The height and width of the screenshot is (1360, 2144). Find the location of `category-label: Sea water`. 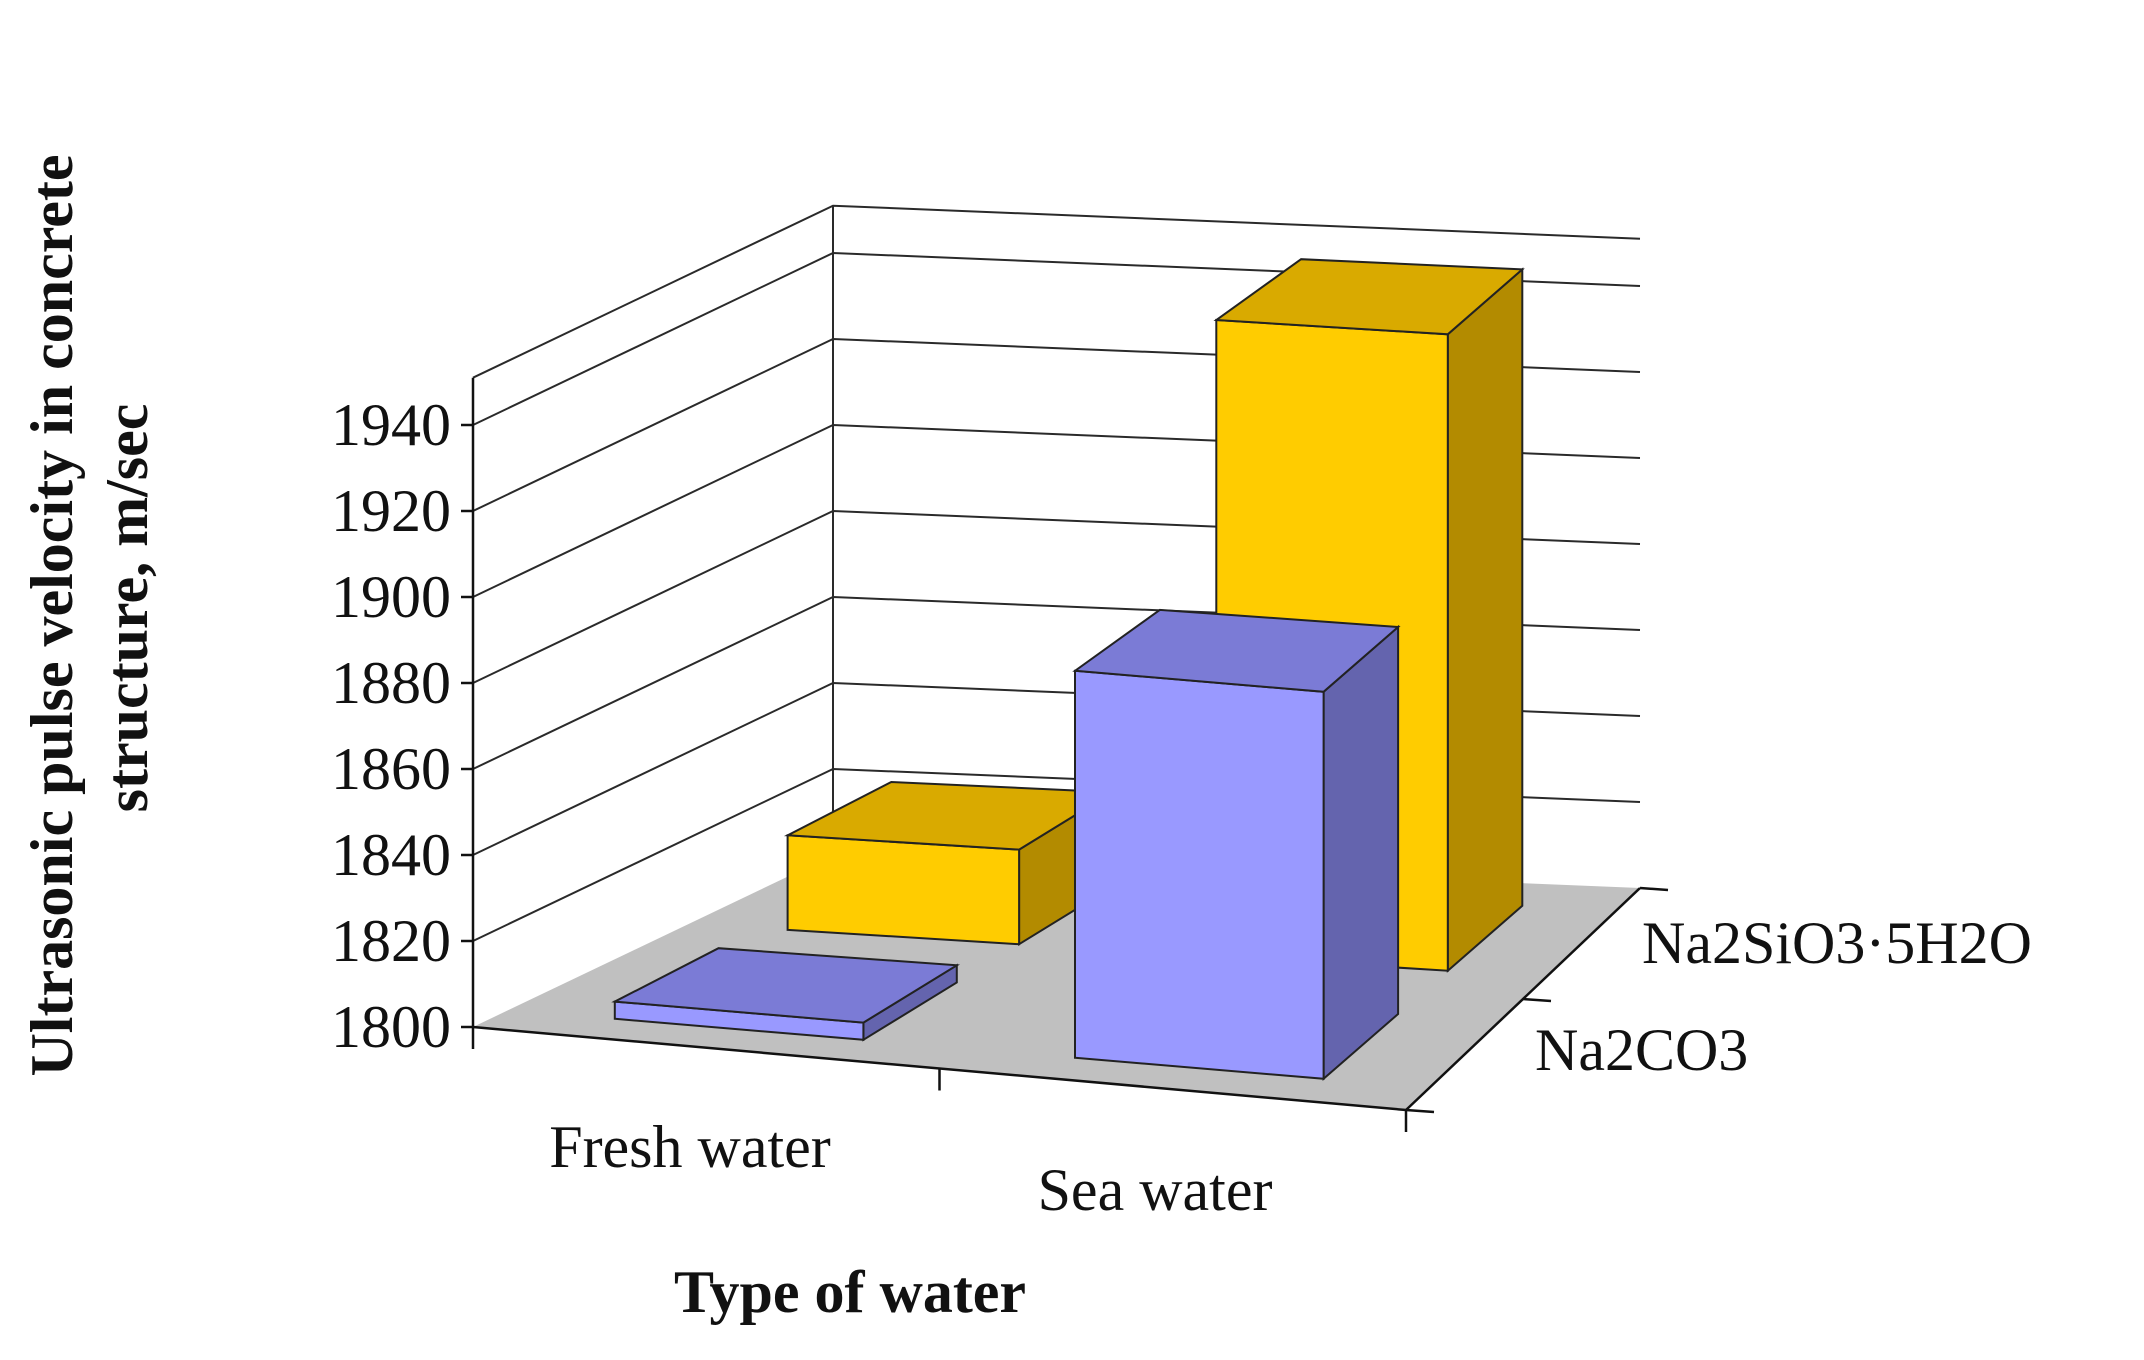

category-label: Sea water is located at coordinates (1155, 1190).